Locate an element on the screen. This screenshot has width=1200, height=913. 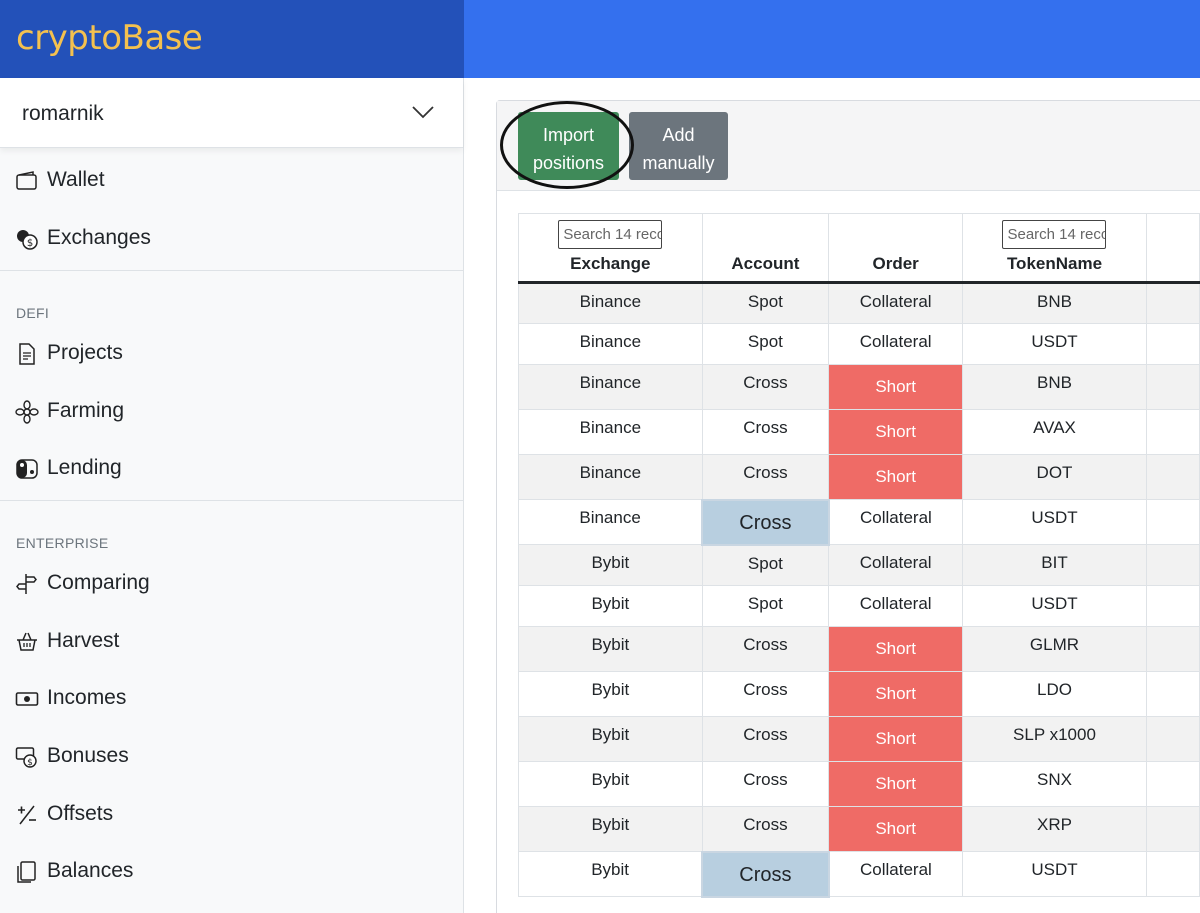
cell-tokenname: BNB is located at coordinates (1054, 303).